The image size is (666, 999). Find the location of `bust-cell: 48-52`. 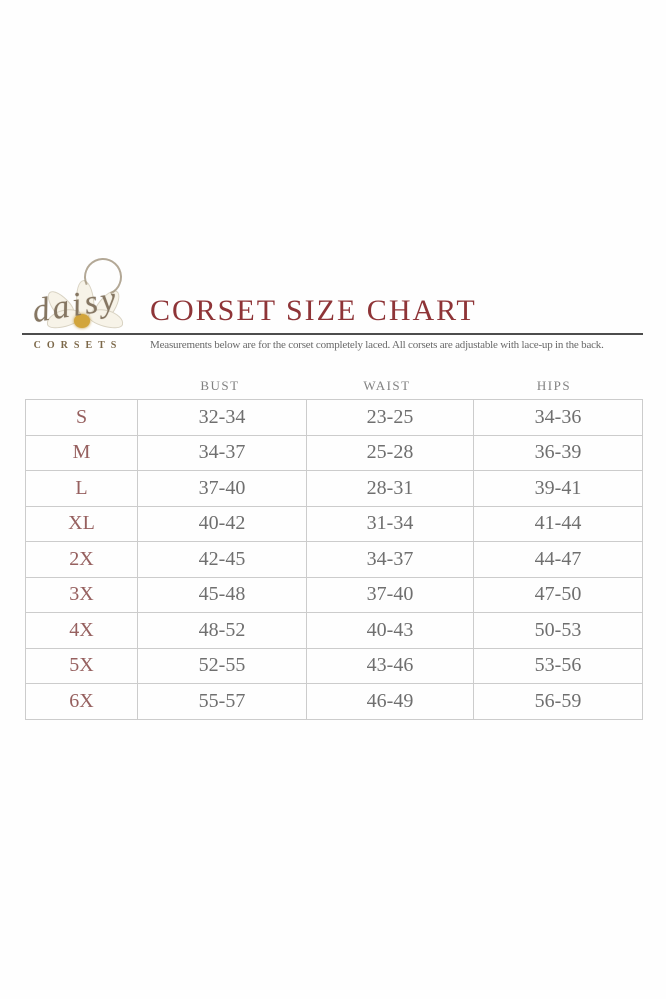

bust-cell: 48-52 is located at coordinates (222, 630).